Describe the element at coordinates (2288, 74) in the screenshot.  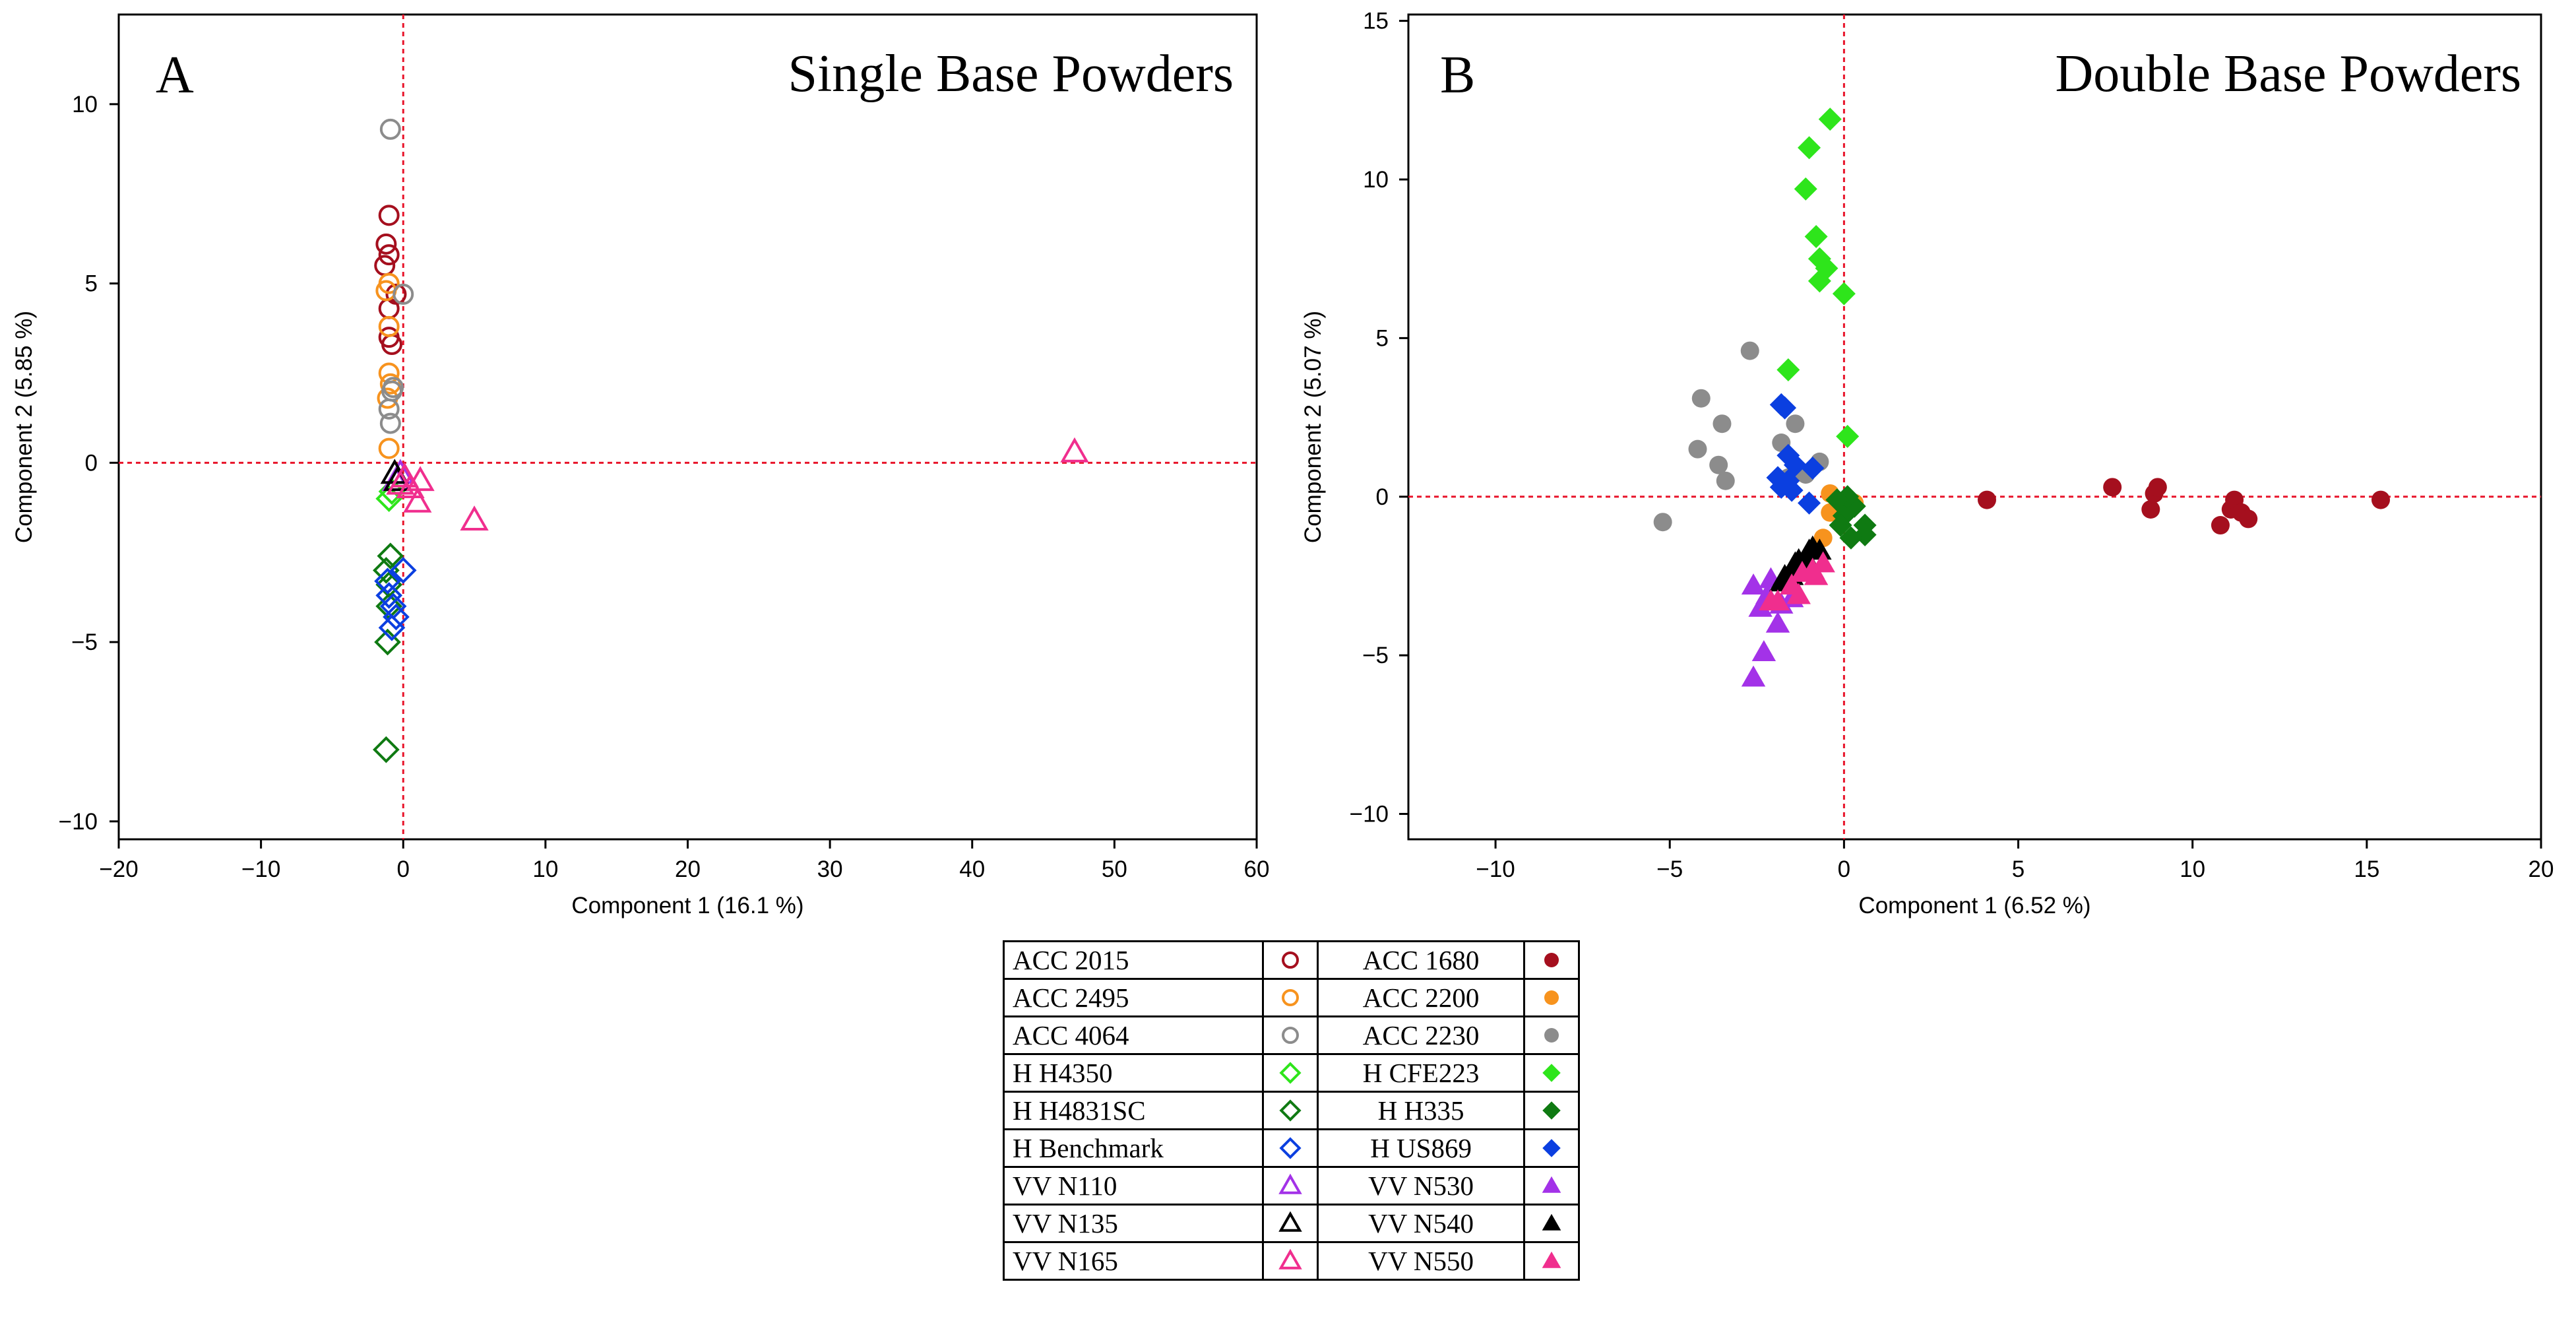
I see `panel-b-title: Double Base Powders` at that location.